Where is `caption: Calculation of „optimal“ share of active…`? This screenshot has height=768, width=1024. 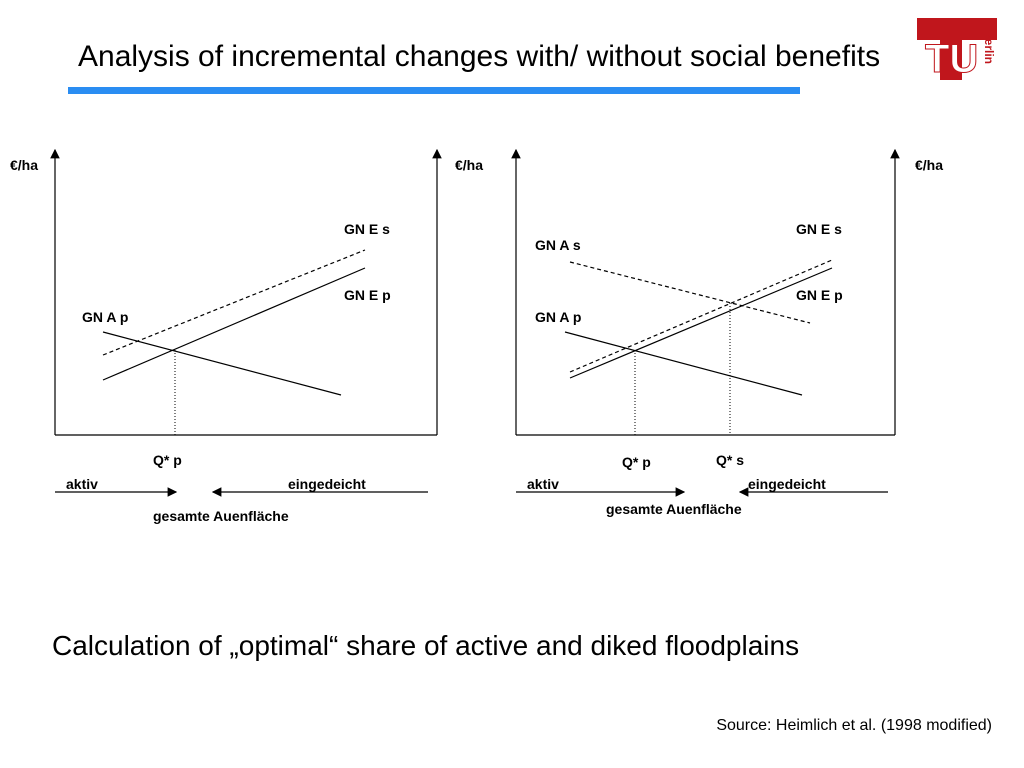
caption: Calculation of „optimal“ share of active… is located at coordinates (425, 645).